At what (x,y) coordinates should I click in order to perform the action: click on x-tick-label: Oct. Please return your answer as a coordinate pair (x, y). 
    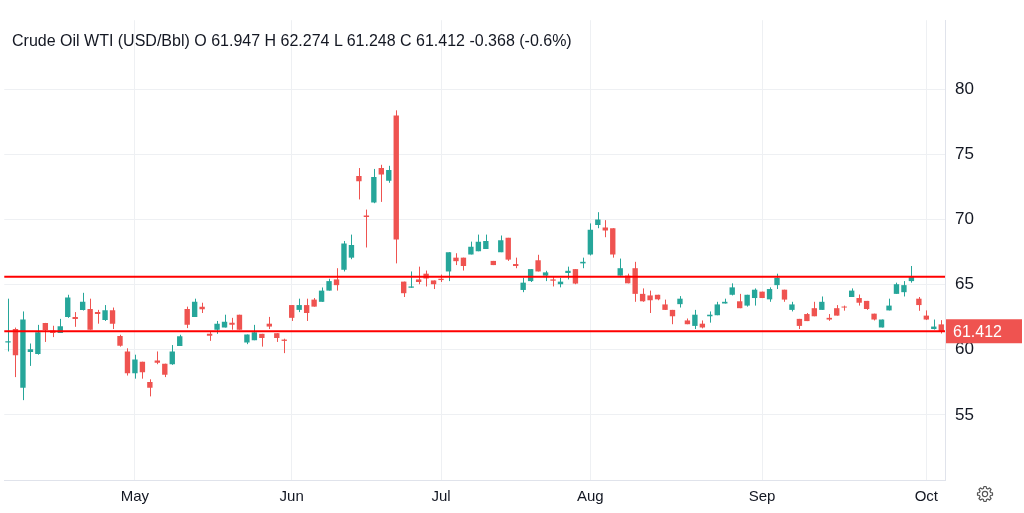
    Looking at the image, I should click on (926, 496).